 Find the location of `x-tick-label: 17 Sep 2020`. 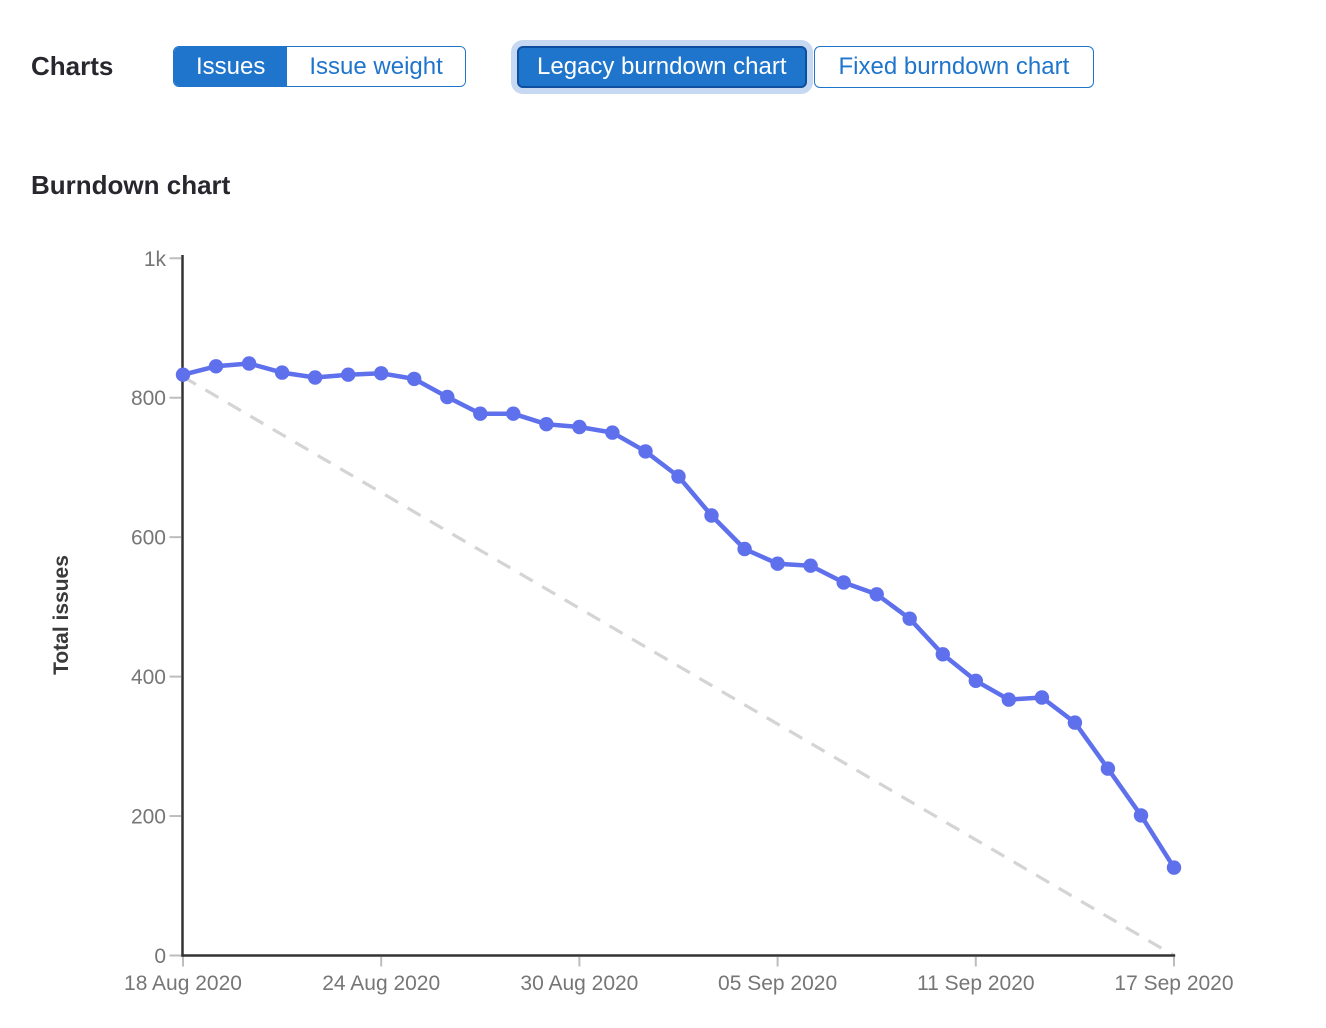

x-tick-label: 17 Sep 2020 is located at coordinates (1173, 983).